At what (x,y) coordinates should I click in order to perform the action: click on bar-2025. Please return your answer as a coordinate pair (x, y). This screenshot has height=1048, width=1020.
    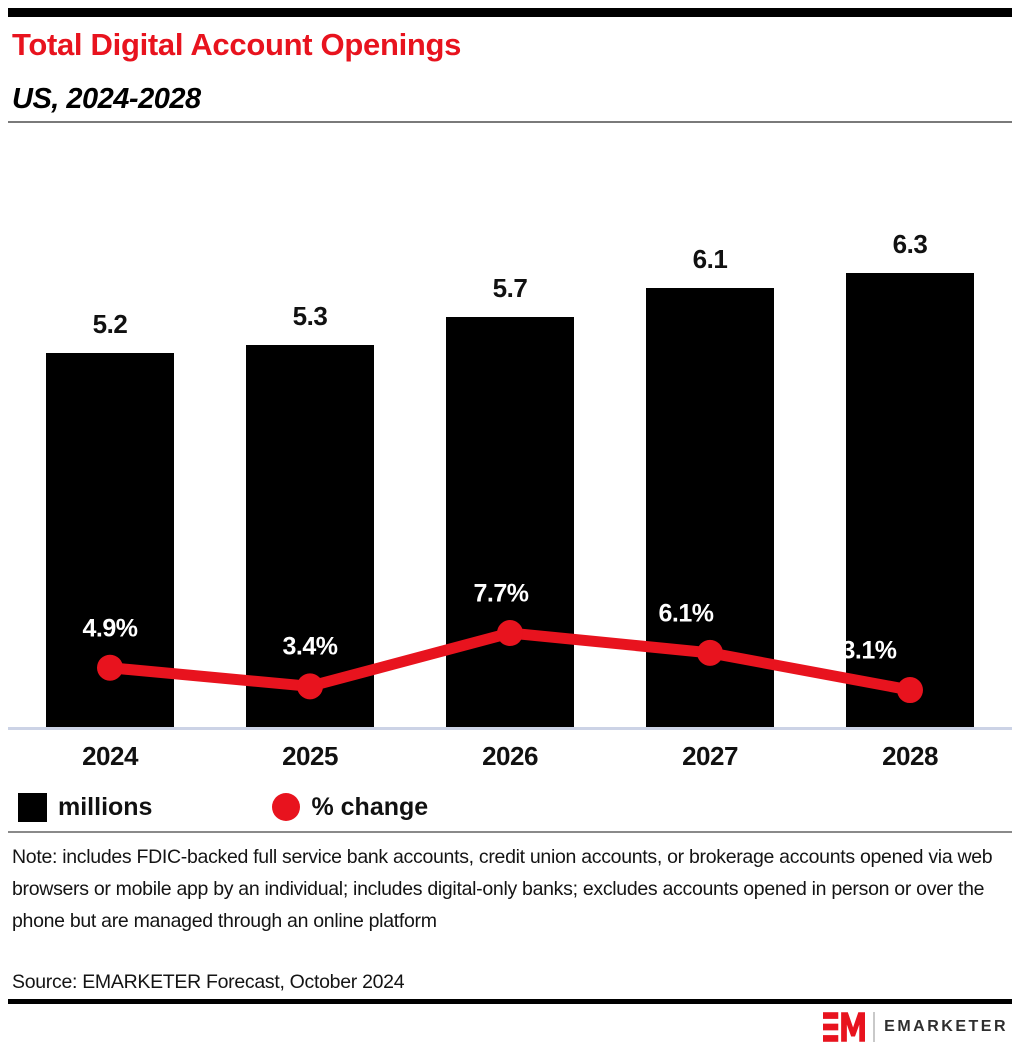
    Looking at the image, I should click on (310, 536).